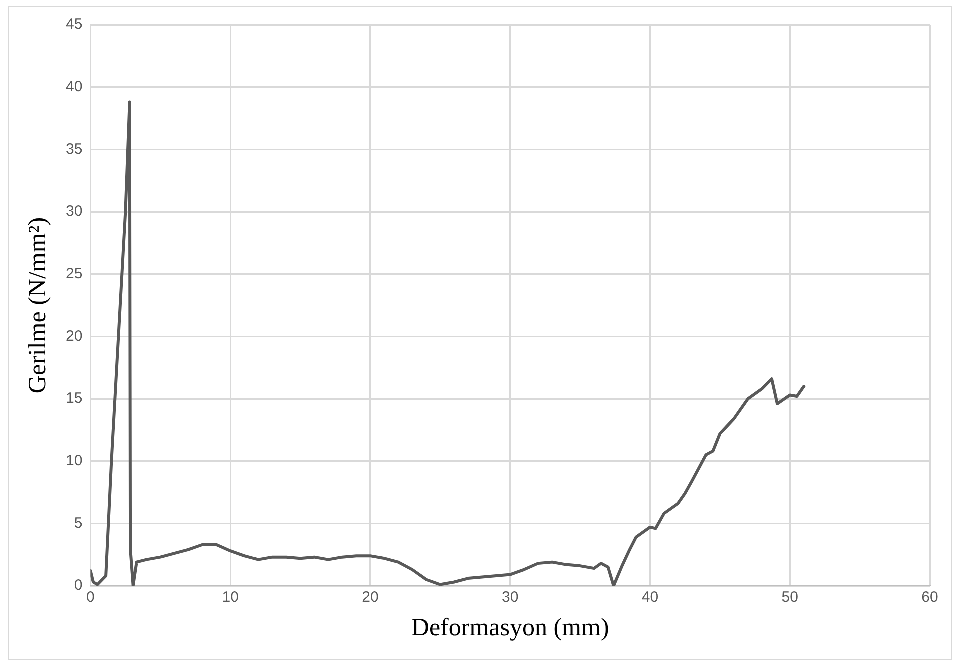 The width and height of the screenshot is (960, 668). What do you see at coordinates (510, 628) in the screenshot?
I see `x-axis-title: Deformasyon (mm)` at bounding box center [510, 628].